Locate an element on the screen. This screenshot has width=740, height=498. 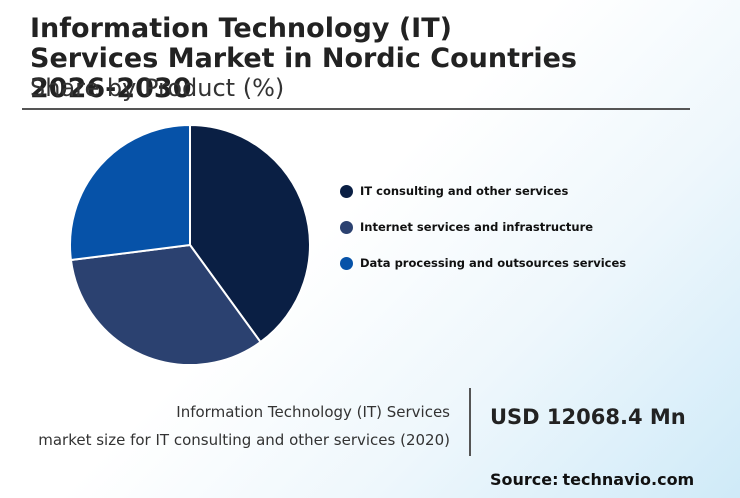
title-line-2: Services Market in Nordic Countries is located at coordinates (303, 58).